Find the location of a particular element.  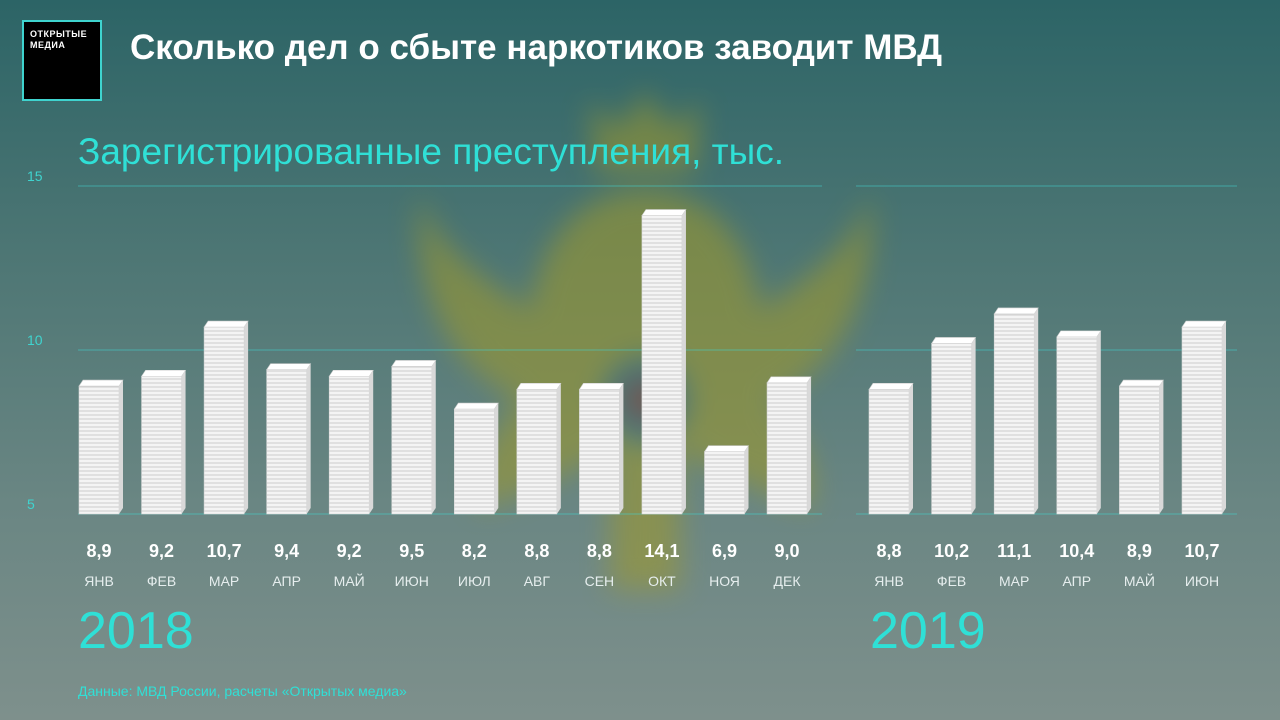

bar-2018-ДЕК is located at coordinates (787, 448).